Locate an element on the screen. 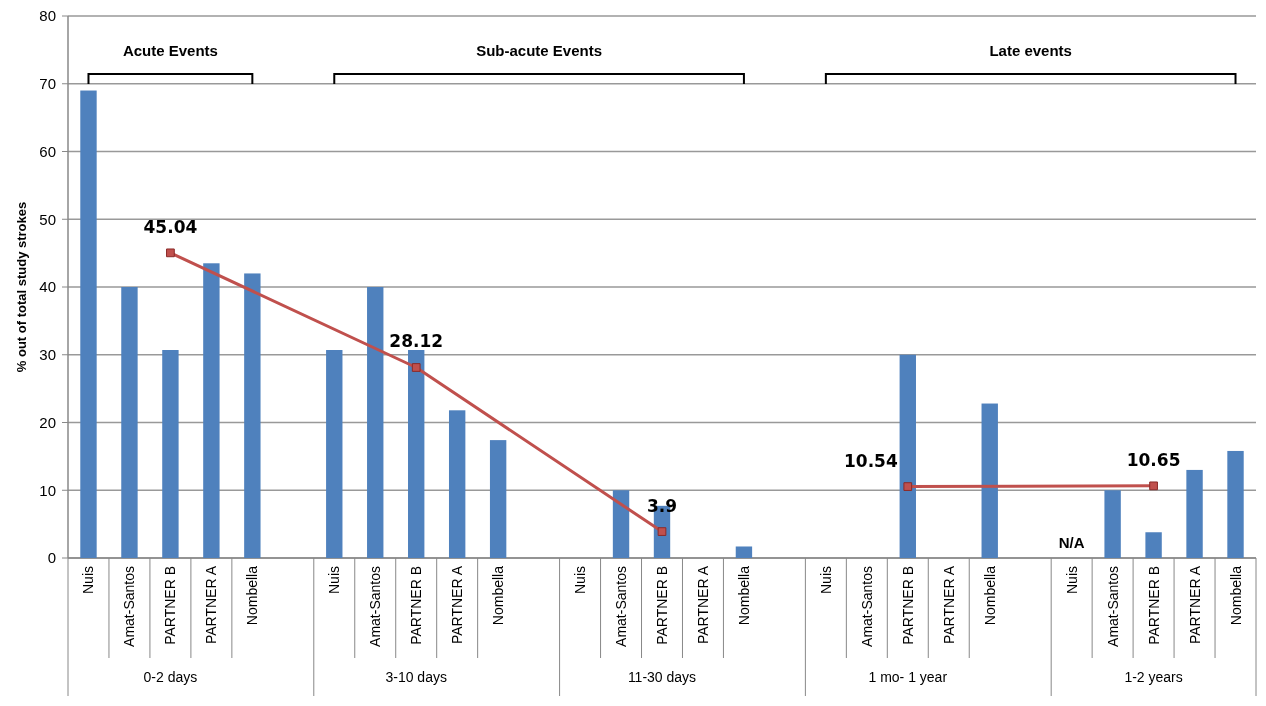  y-tick-label: 0 is located at coordinates (51, 558).